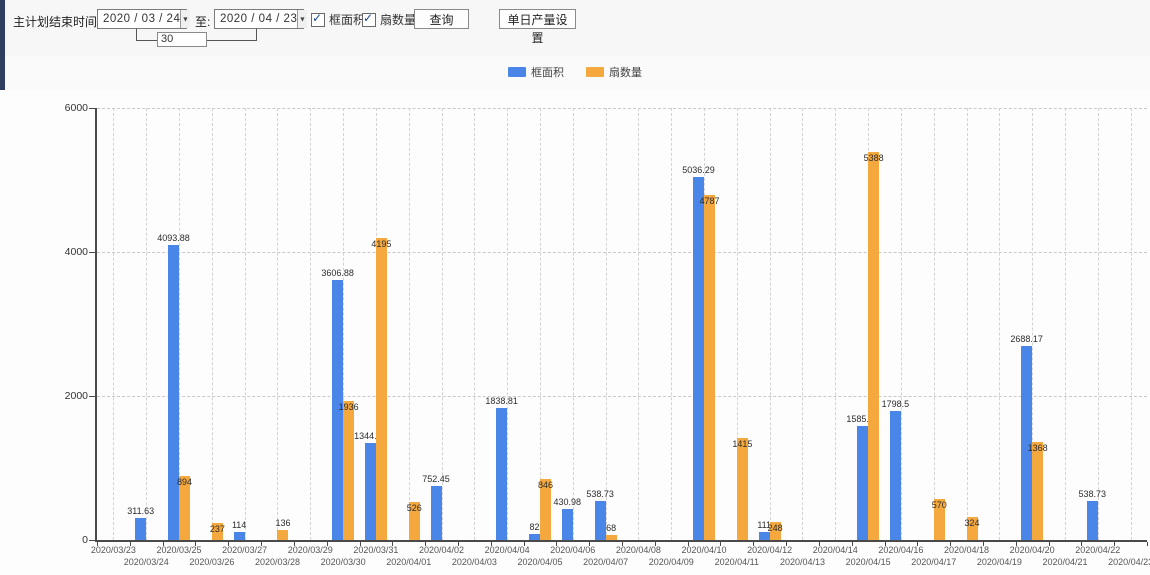  What do you see at coordinates (742, 444) in the screenshot?
I see `sash-count-value-label: 1415` at bounding box center [742, 444].